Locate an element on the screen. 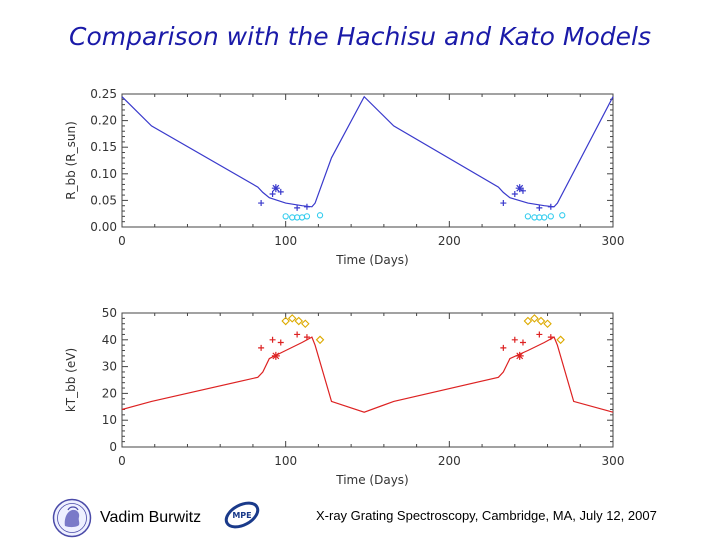 This screenshot has width=720, height=540. top-x-tick-label: 300 is located at coordinates (613, 241).